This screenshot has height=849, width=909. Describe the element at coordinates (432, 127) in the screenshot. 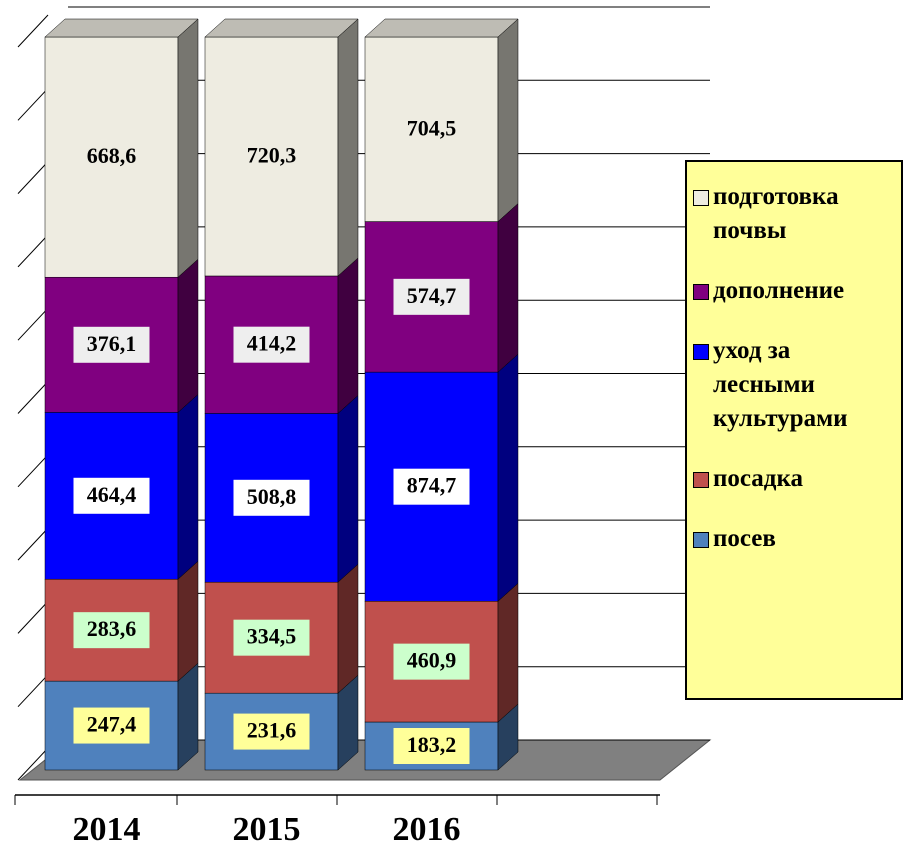

I see `data-label: 704,5` at that location.